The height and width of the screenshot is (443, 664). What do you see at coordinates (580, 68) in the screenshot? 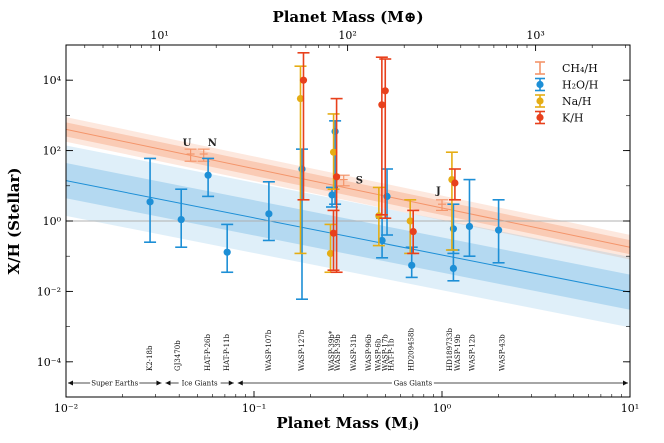
I see `legend-label: CH₄/H` at bounding box center [580, 68].